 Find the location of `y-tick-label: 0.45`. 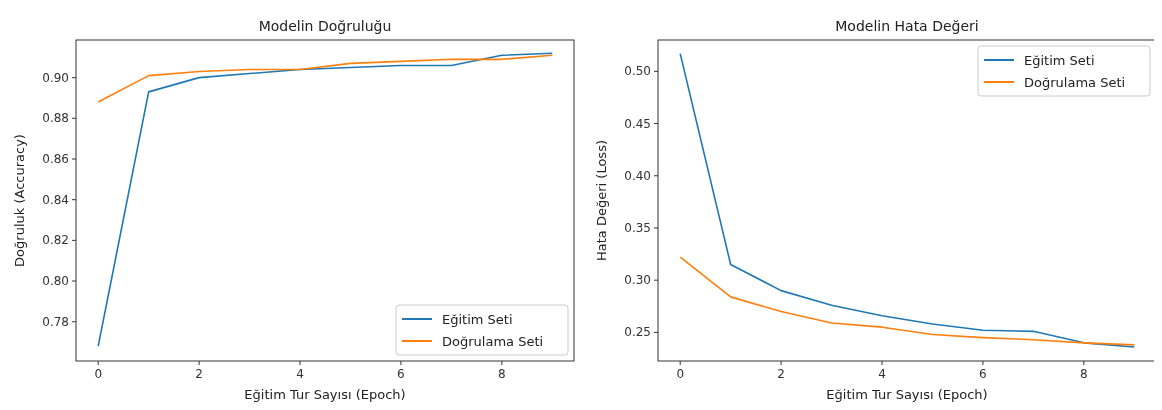

y-tick-label: 0.45 is located at coordinates (637, 123).